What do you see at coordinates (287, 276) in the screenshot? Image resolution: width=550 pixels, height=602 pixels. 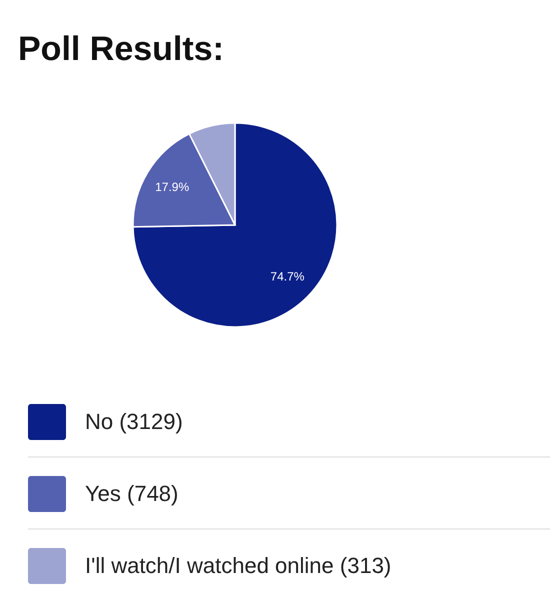 I see `data-label: 74.7%` at bounding box center [287, 276].